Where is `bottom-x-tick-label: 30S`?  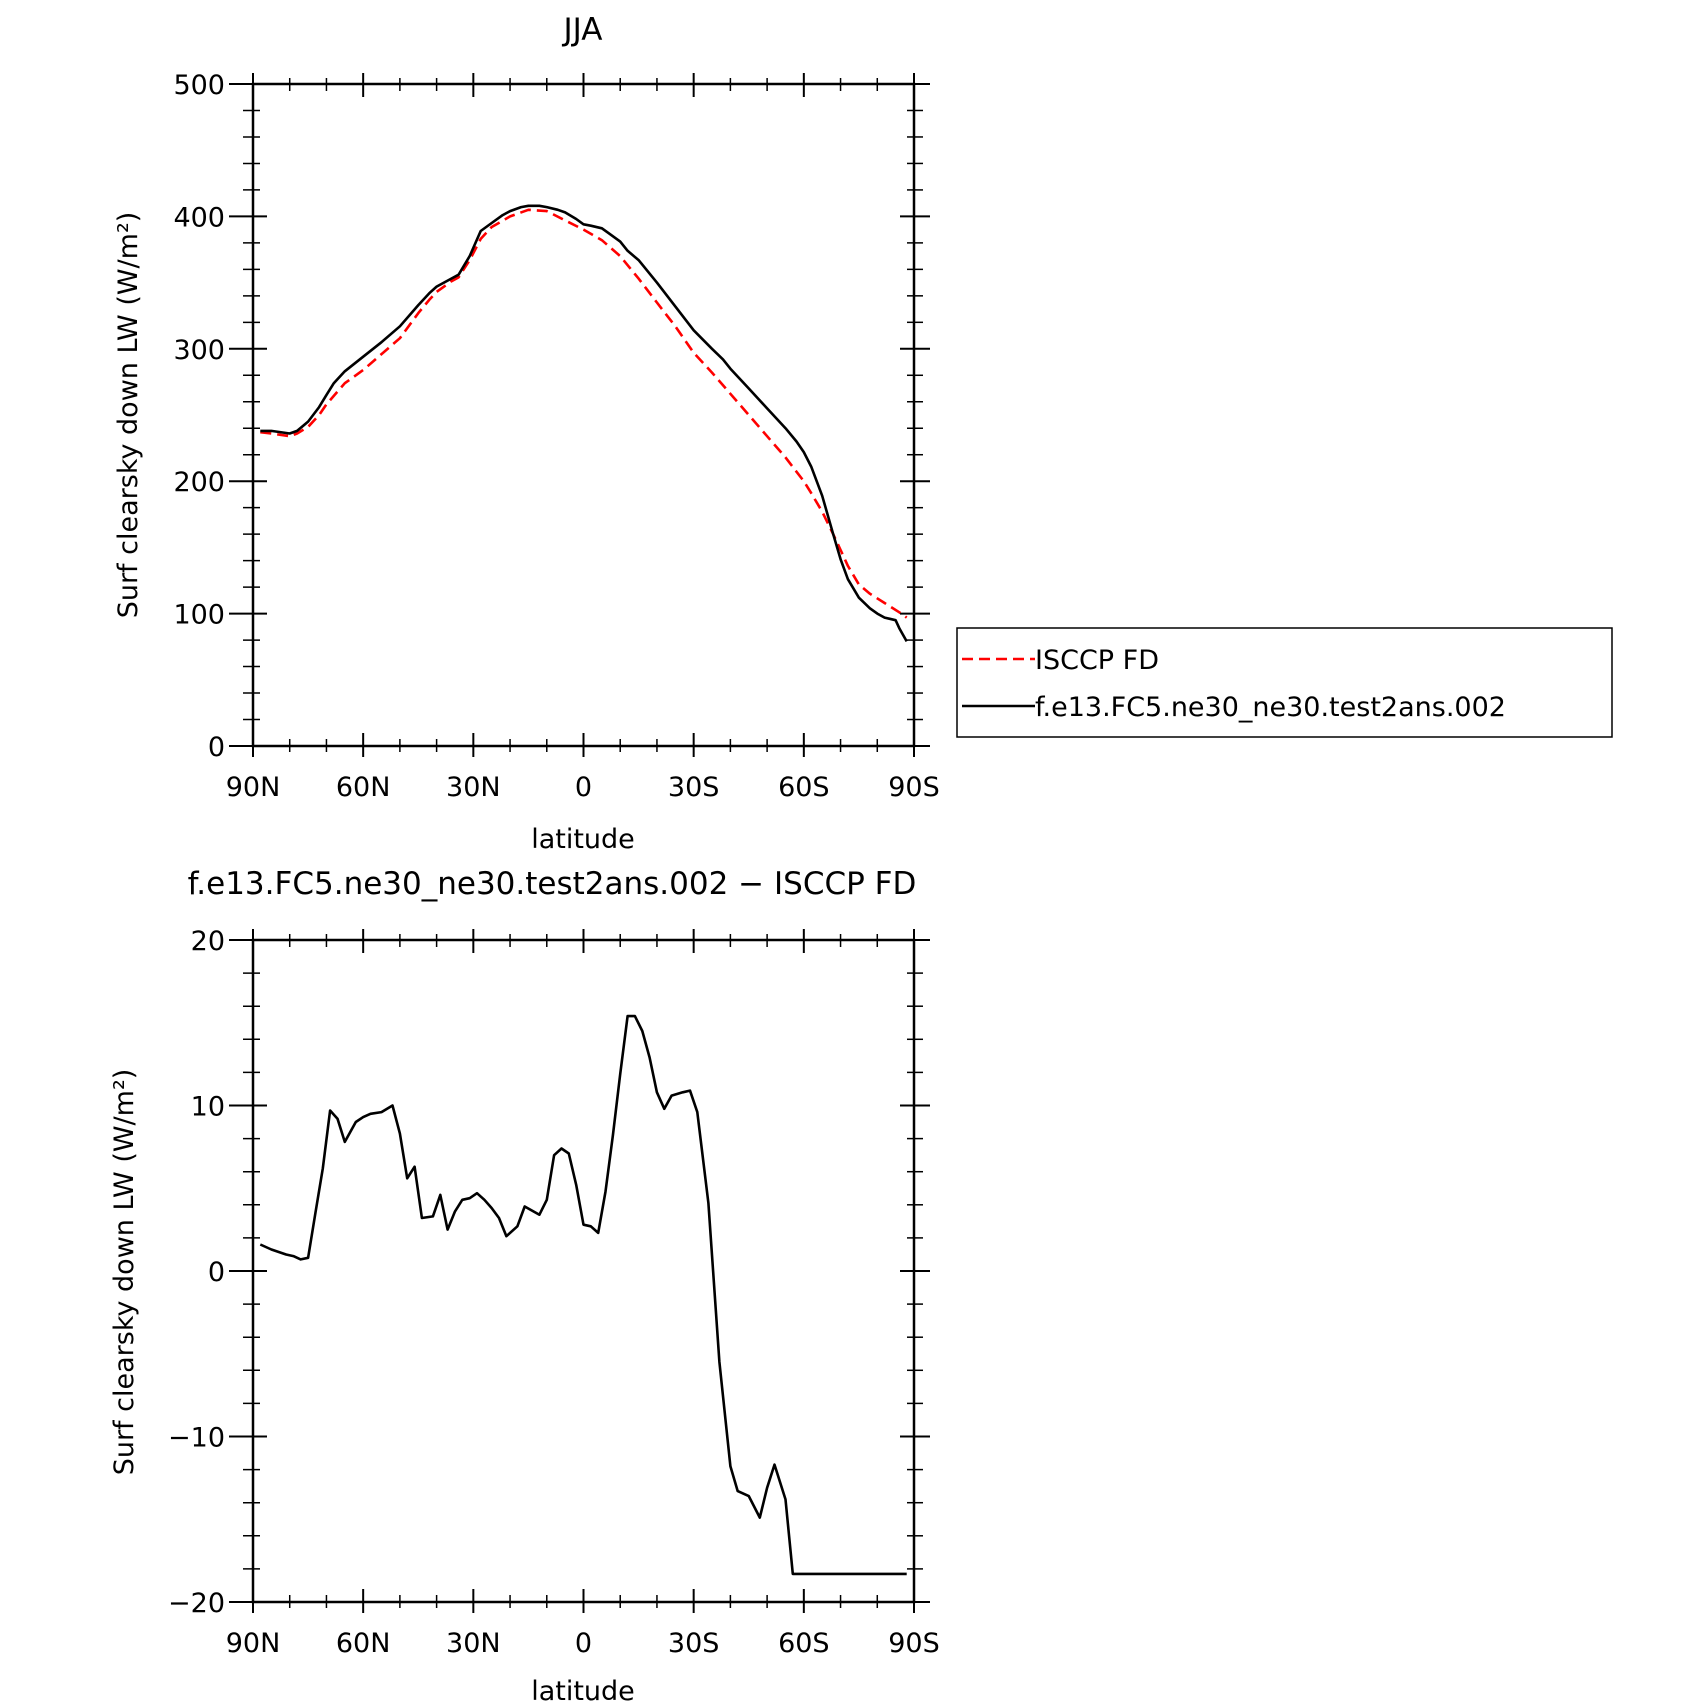
bottom-x-tick-label: 30S is located at coordinates (694, 1643).